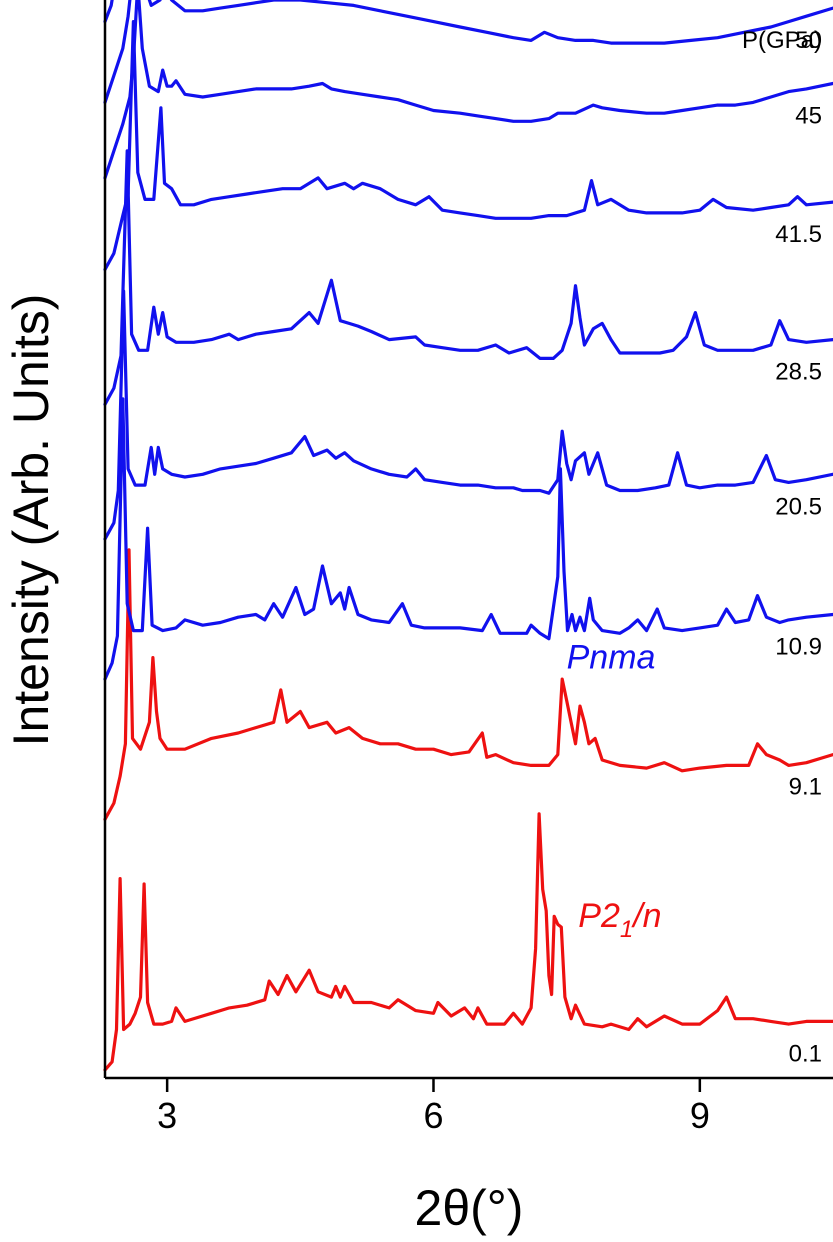 This screenshot has height=1242, width=833. I want to click on series-label: 41.5, so click(798, 234).